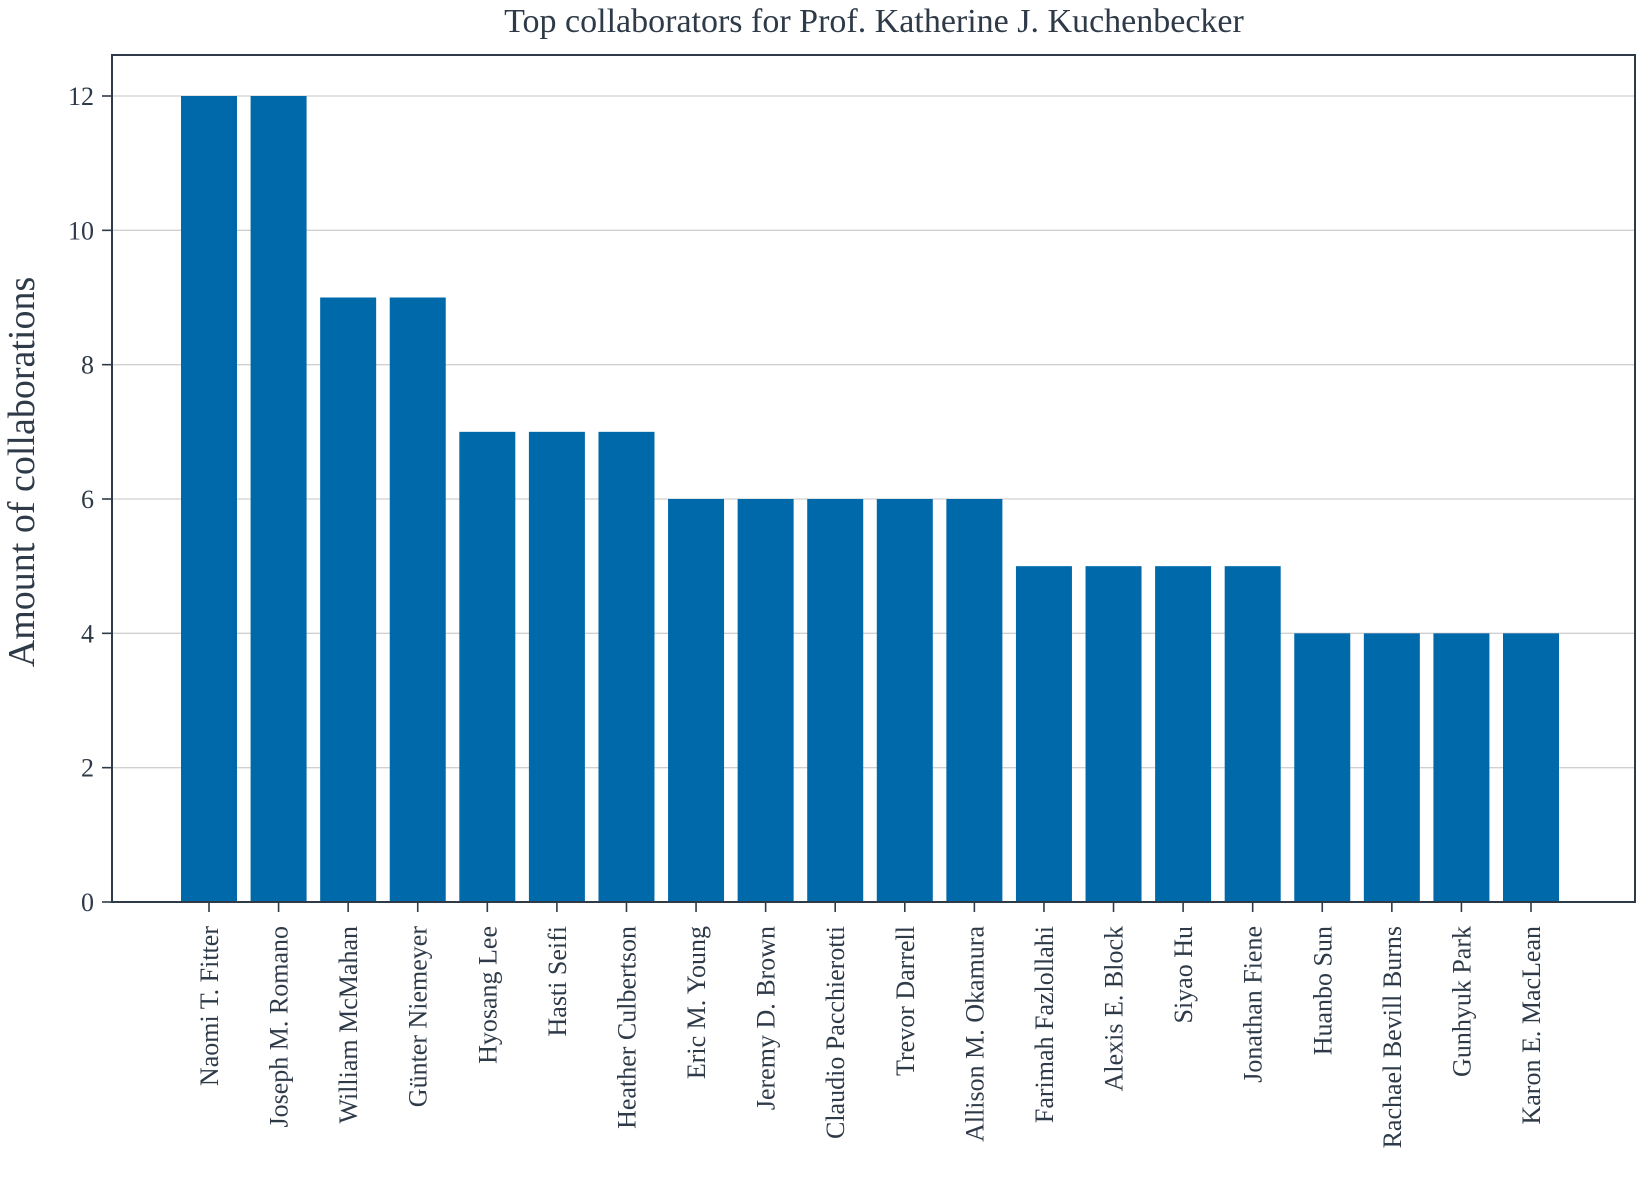 This screenshot has height=1183, width=1637. What do you see at coordinates (87, 365) in the screenshot?
I see `y-tick-label: 8` at bounding box center [87, 365].